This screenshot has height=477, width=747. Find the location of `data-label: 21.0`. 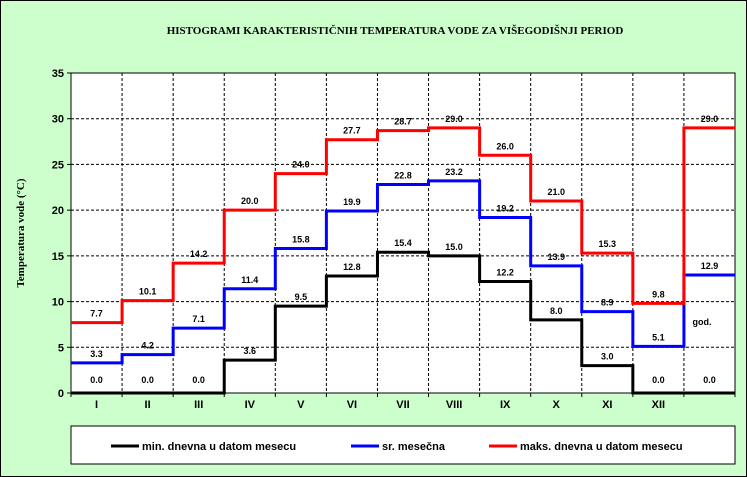

data-label: 21.0 is located at coordinates (556, 192).